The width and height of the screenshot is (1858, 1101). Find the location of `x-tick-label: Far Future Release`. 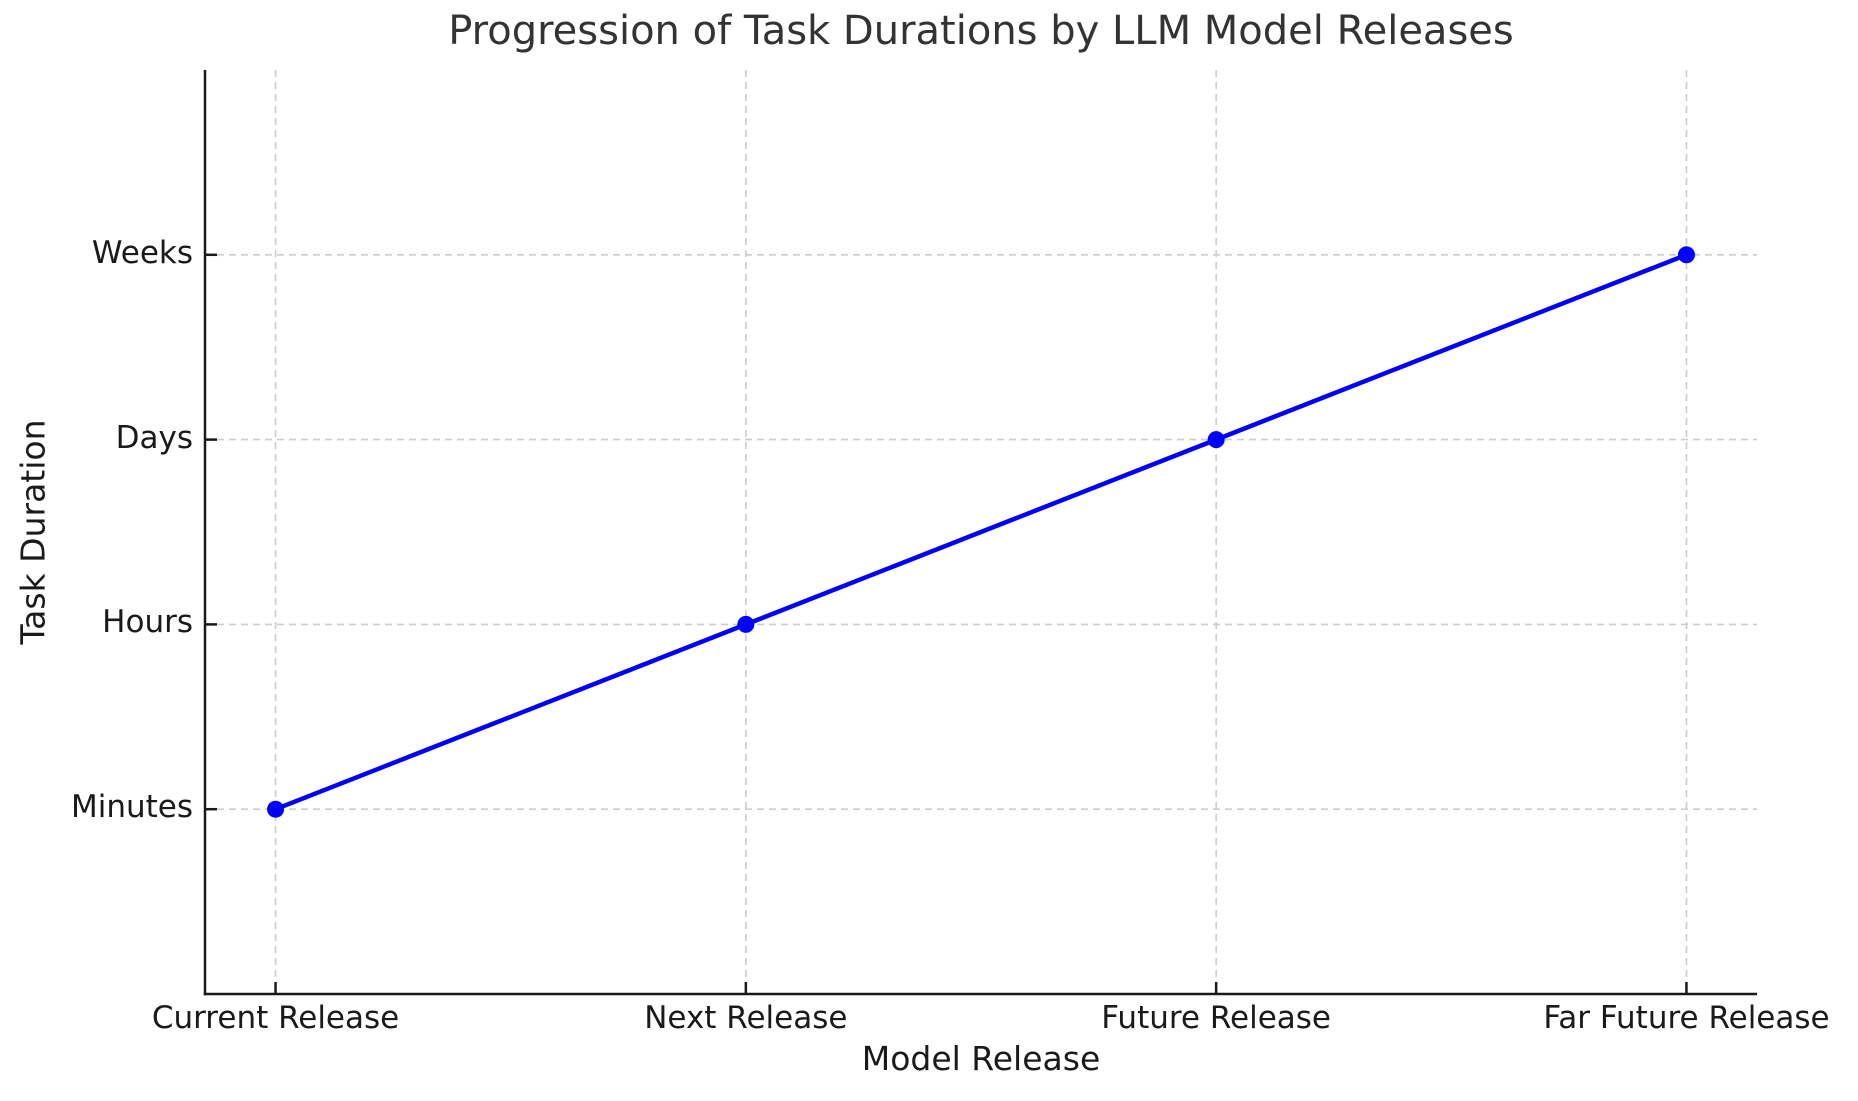

x-tick-label: Far Future Release is located at coordinates (1686, 1018).